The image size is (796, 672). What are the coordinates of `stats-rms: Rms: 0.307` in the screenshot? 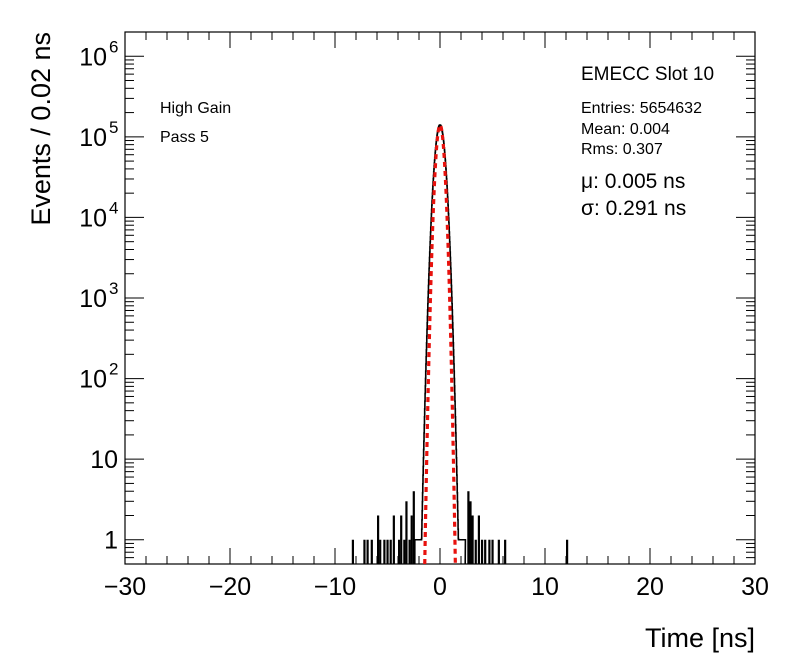 It's located at (622, 149).